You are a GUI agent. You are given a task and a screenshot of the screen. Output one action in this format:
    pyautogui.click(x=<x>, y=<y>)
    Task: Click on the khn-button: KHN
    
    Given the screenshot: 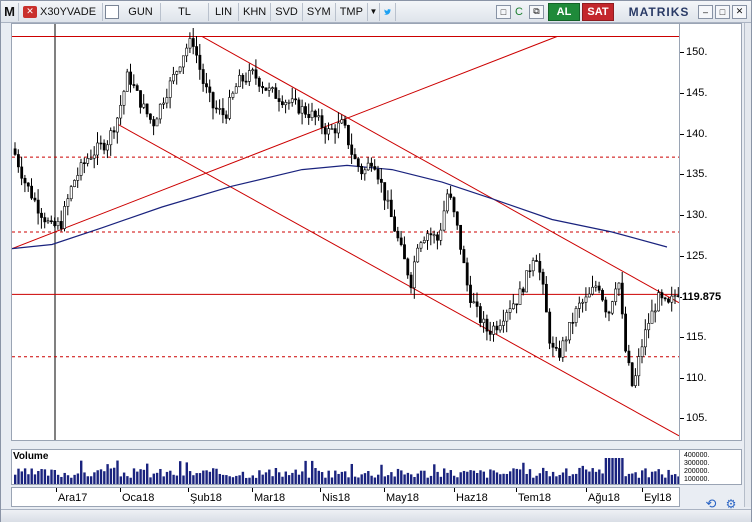 What is the action you would take?
    pyautogui.click(x=255, y=11)
    